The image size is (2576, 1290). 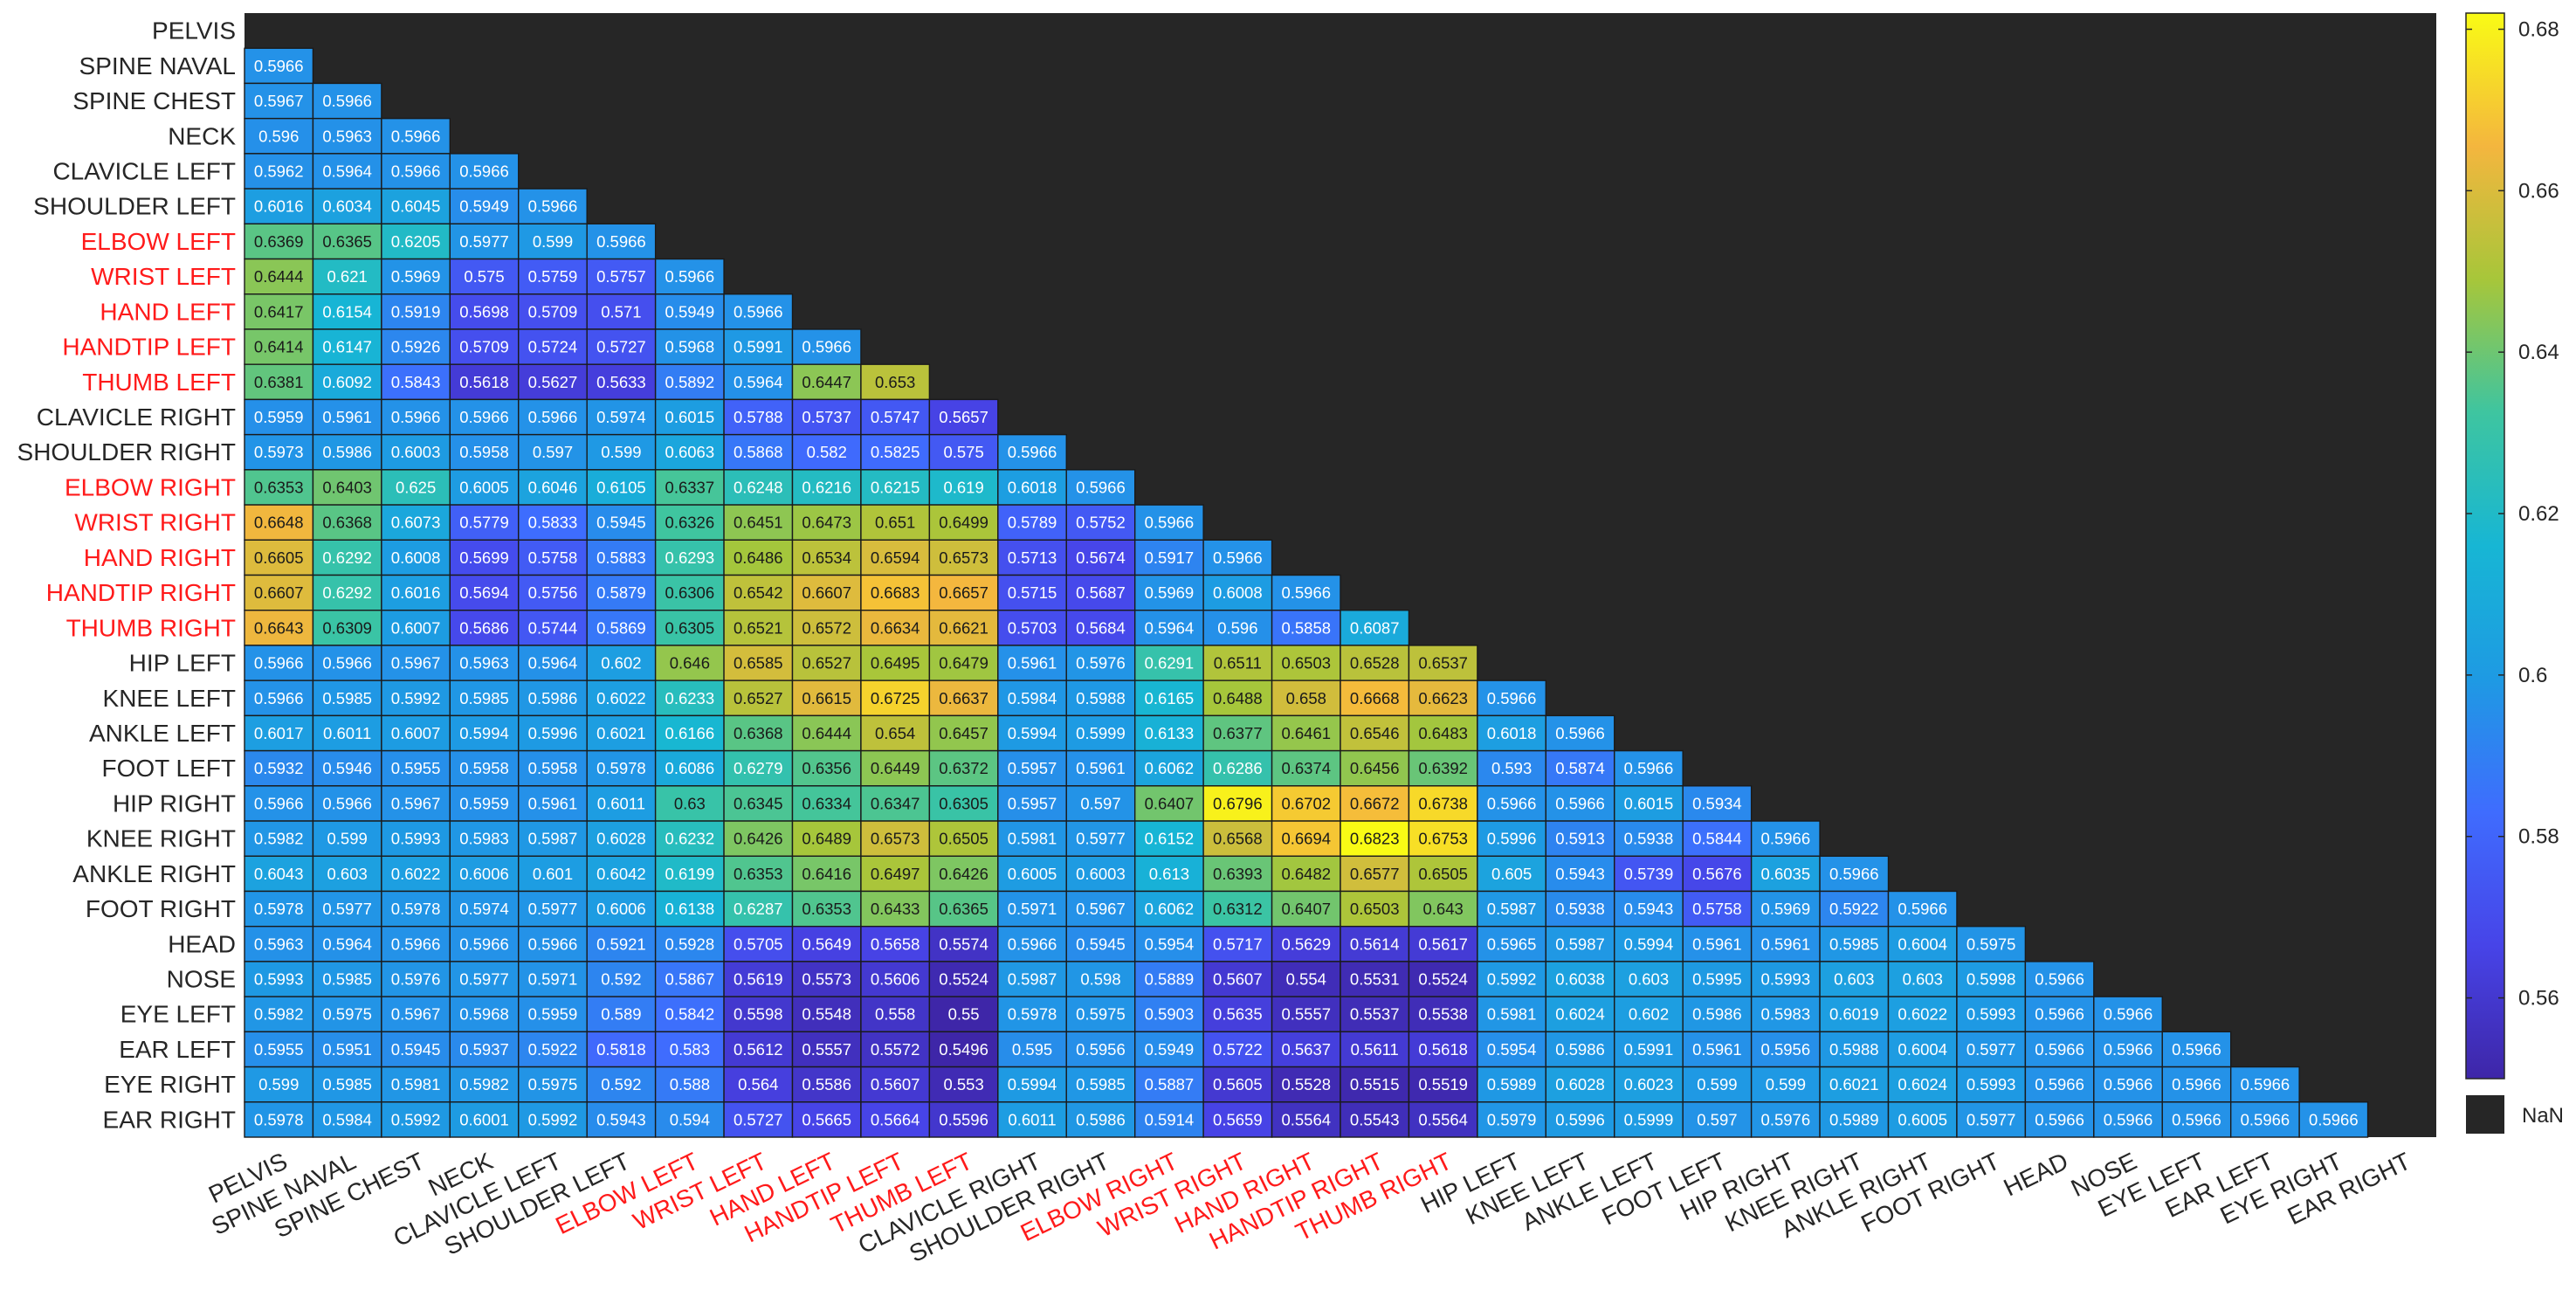 What do you see at coordinates (278, 136) in the screenshot?
I see `heatmap-cell-value: 0.596` at bounding box center [278, 136].